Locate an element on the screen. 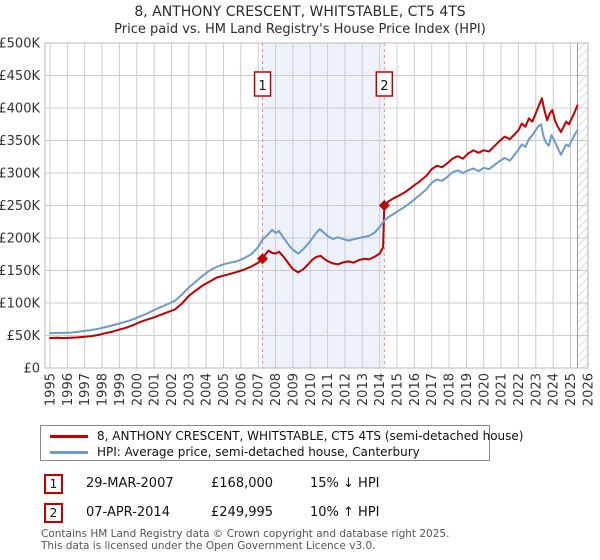 Image resolution: width=600 pixels, height=560 pixels. x-axis-tick-label: 2003 is located at coordinates (189, 389).